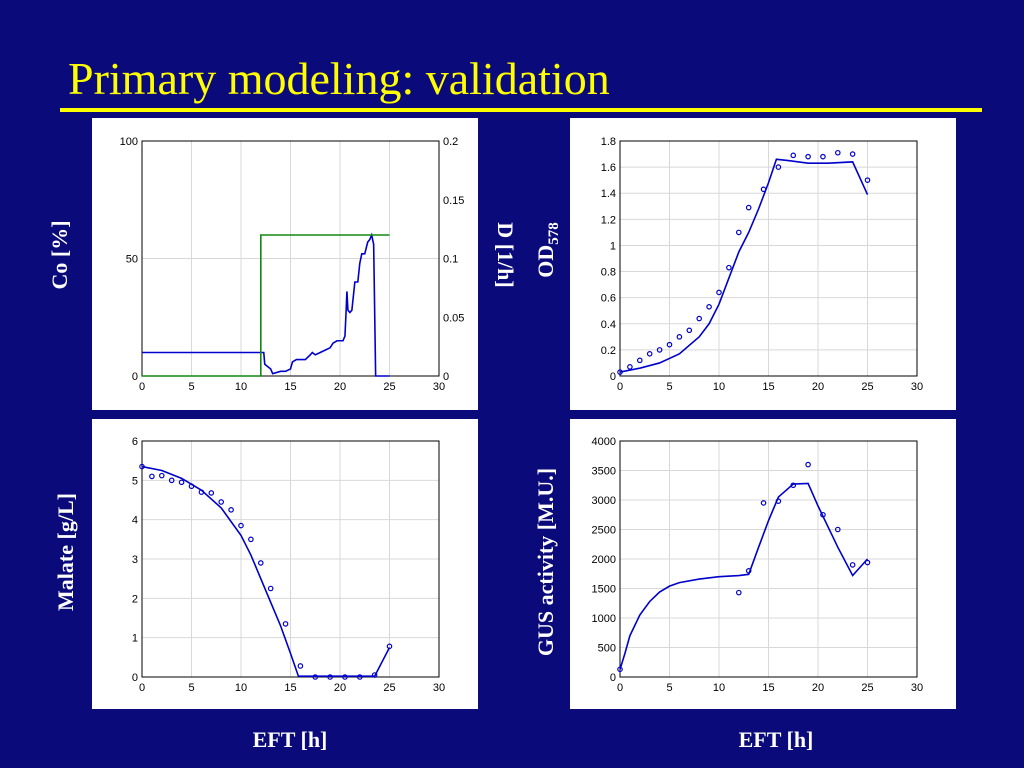  What do you see at coordinates (135, 442) in the screenshot?
I see `y-tick-label: 6` at bounding box center [135, 442].